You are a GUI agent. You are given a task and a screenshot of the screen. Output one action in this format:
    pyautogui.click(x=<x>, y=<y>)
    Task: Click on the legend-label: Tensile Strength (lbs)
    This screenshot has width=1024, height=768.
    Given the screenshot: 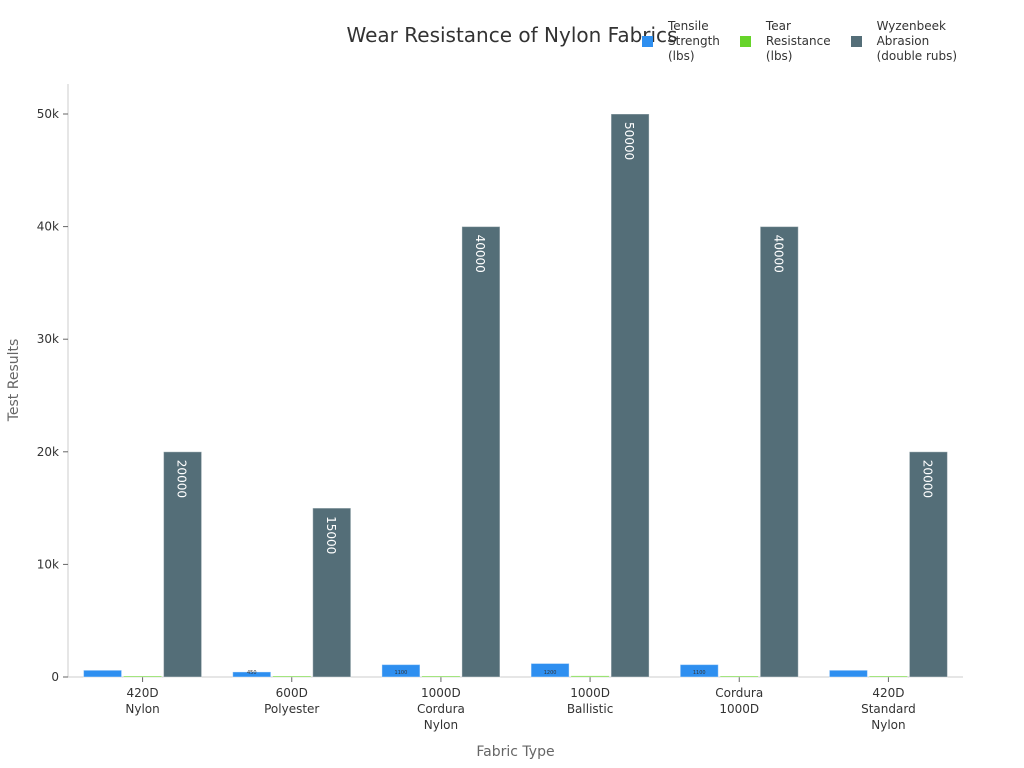 What is the action you would take?
    pyautogui.click(x=694, y=41)
    